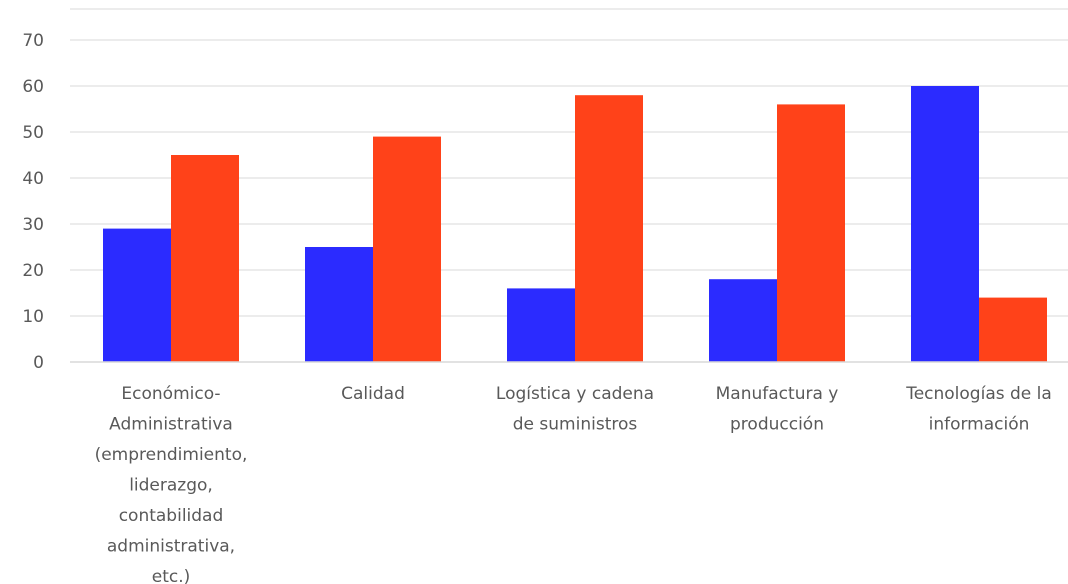 The height and width of the screenshot is (584, 1068). What do you see at coordinates (33, 41) in the screenshot?
I see `y-tick-label: 70` at bounding box center [33, 41].